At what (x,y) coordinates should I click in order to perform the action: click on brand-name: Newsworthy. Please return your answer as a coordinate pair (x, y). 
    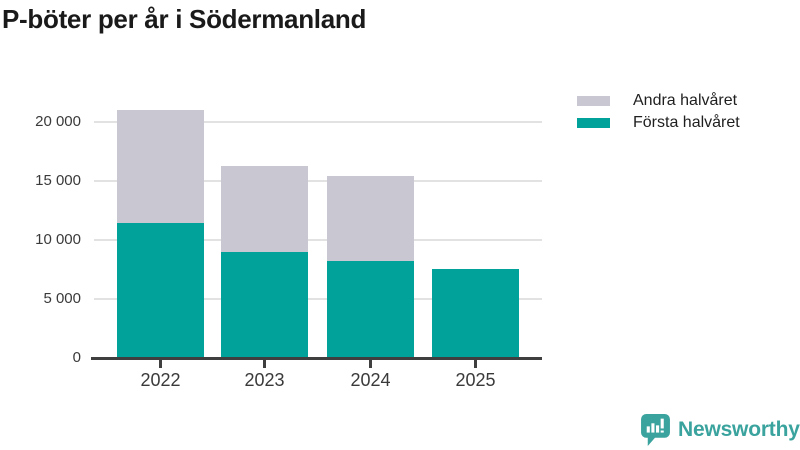
    Looking at the image, I should click on (739, 429).